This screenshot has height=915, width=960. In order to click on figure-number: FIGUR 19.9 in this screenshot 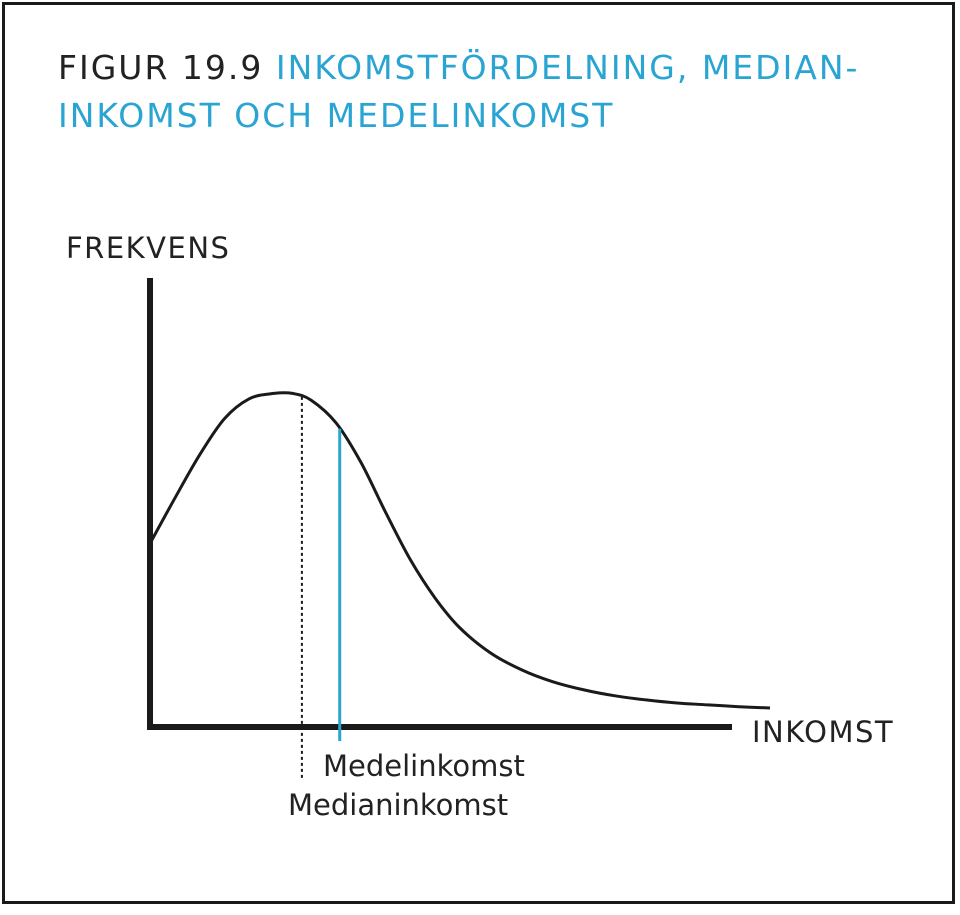, I will do `click(161, 67)`.